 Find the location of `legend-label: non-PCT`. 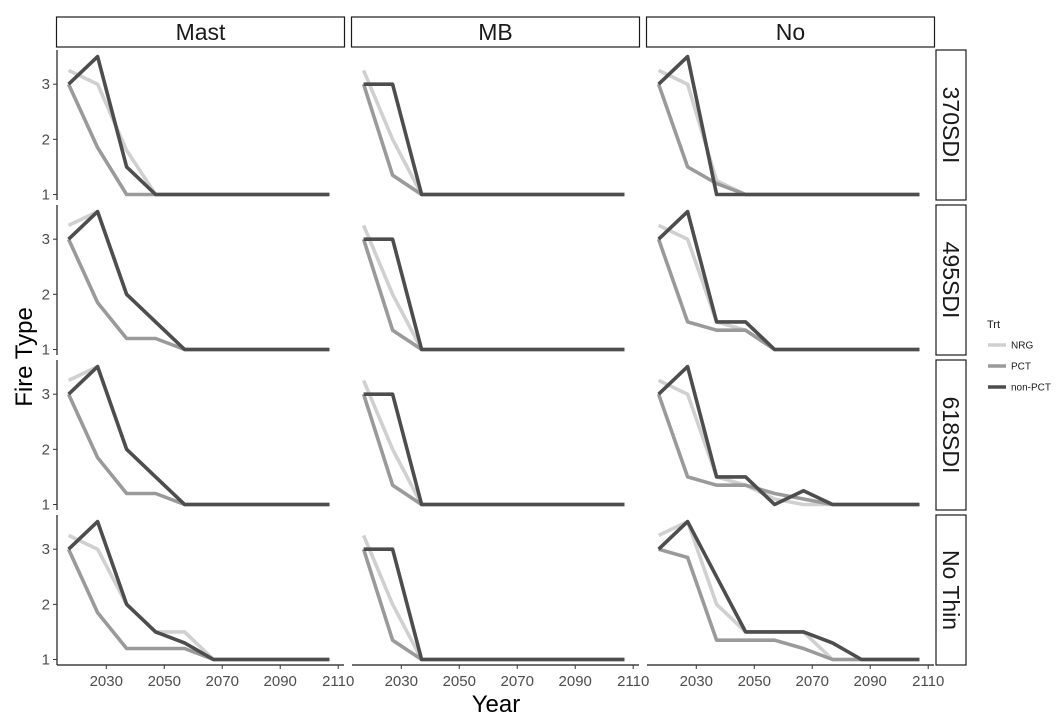

legend-label: non-PCT is located at coordinates (1031, 388).